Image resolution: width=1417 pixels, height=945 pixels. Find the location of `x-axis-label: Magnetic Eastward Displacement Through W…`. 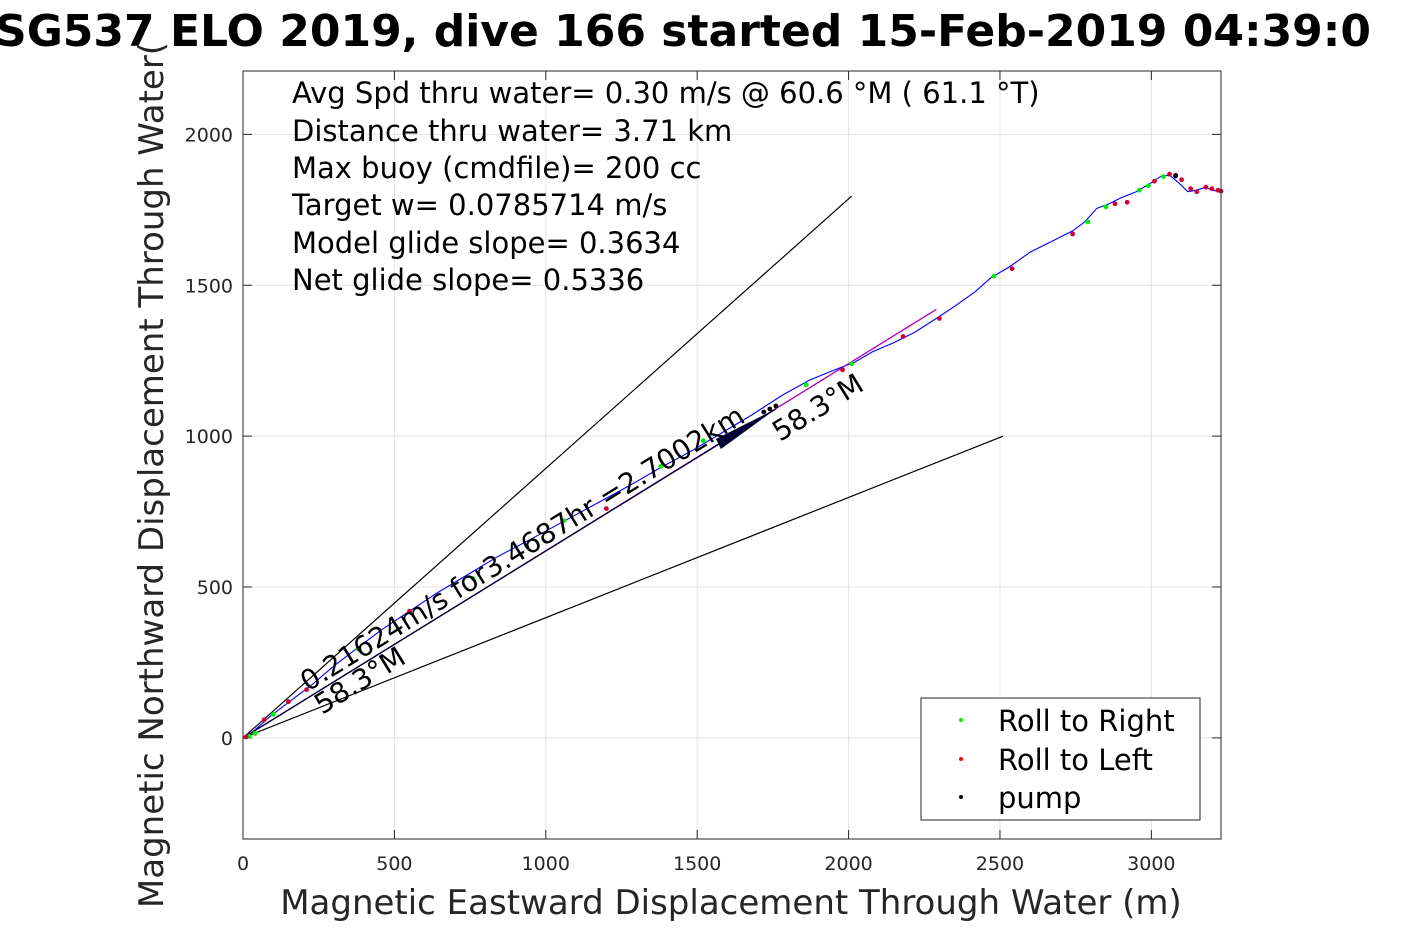

x-axis-label: Magnetic Eastward Displacement Through W… is located at coordinates (731, 903).